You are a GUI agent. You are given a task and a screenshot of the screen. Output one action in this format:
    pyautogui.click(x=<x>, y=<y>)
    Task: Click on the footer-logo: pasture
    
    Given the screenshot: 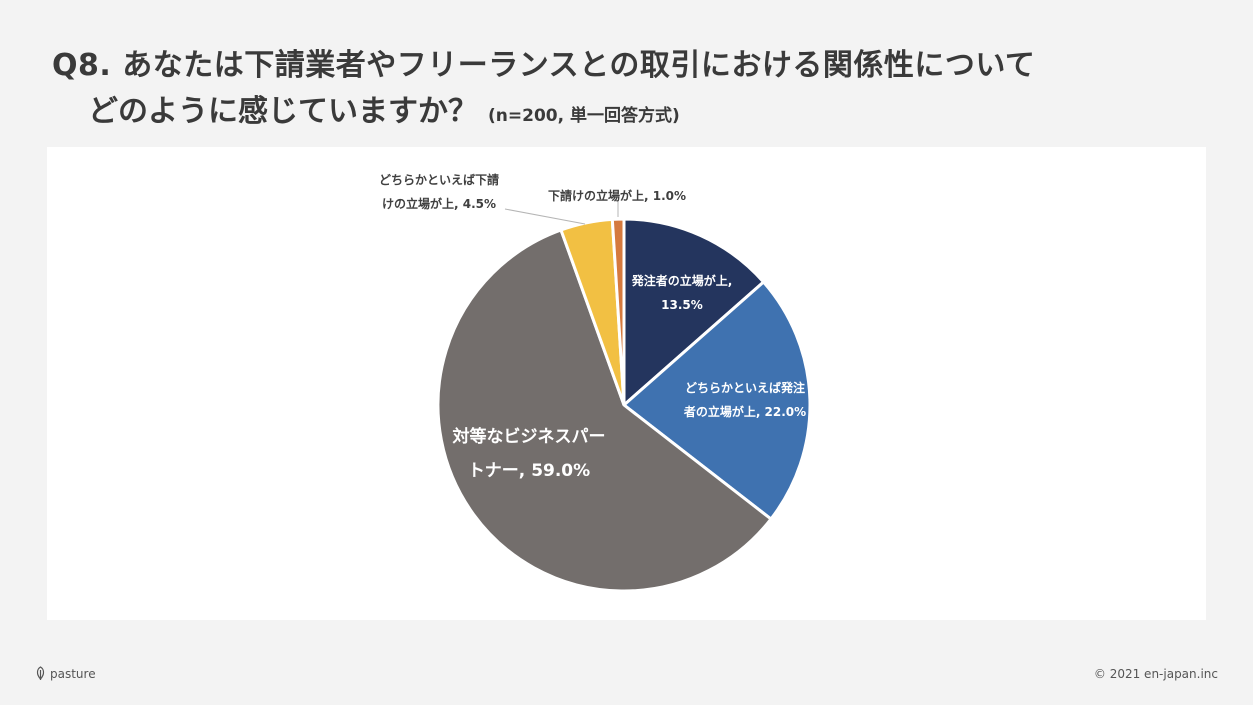 What is the action you would take?
    pyautogui.click(x=65, y=673)
    